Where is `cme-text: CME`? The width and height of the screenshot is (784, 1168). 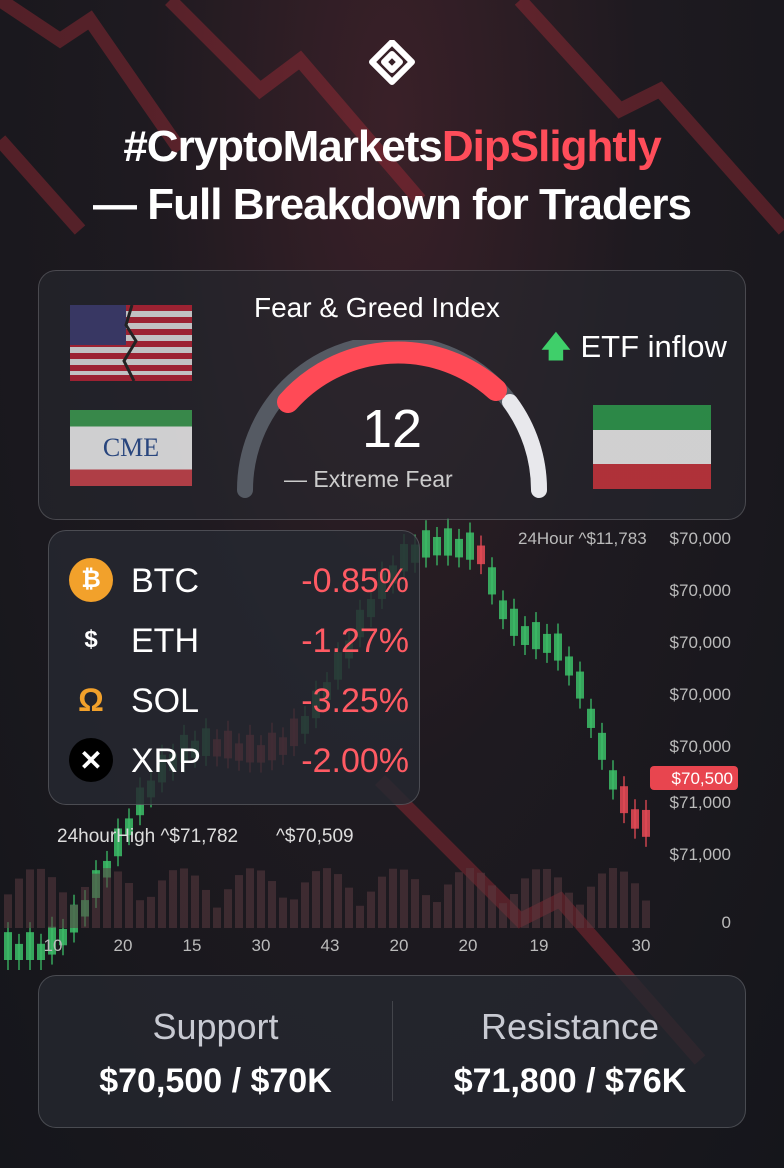 cme-text: CME is located at coordinates (131, 447).